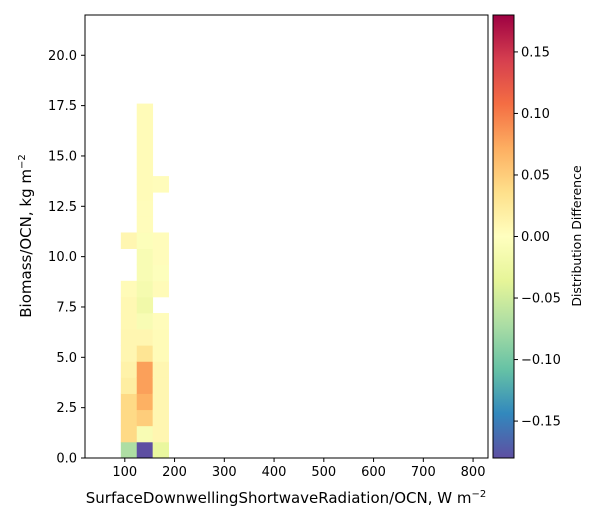 The image size is (600, 525). Describe the element at coordinates (62, 257) in the screenshot. I see `y-tick-label: 10.0` at that location.